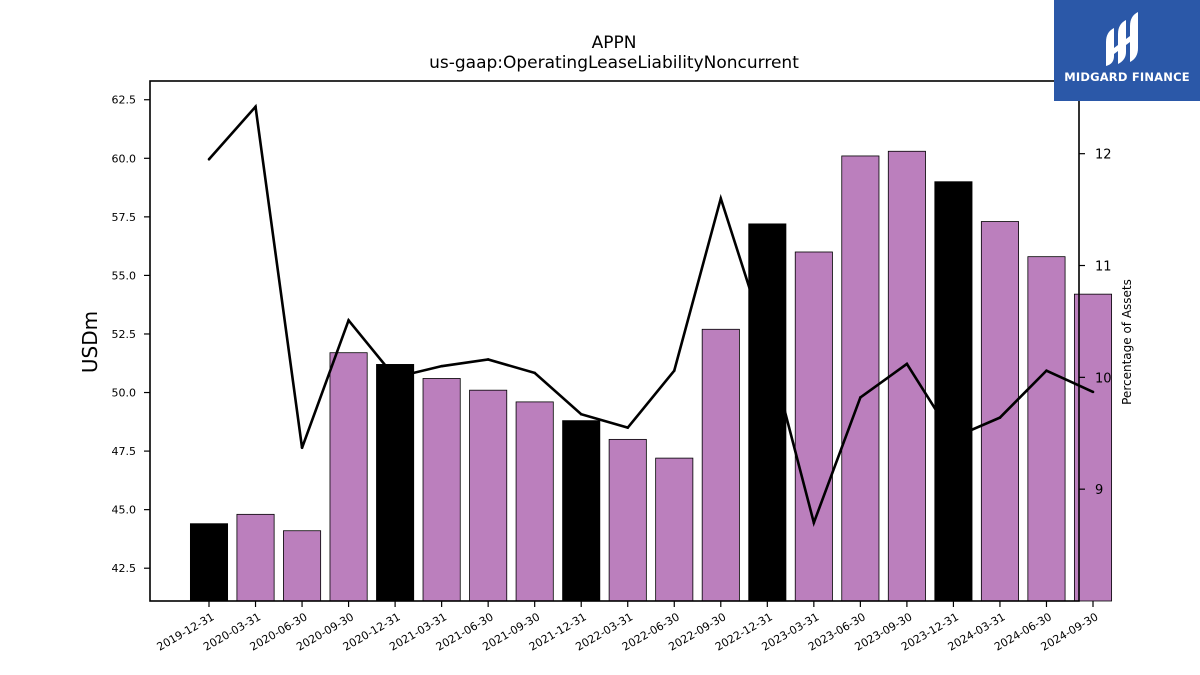 The height and width of the screenshot is (675, 1200). Describe the element at coordinates (1122, 39) in the screenshot. I see `logo-mark-icon` at that location.